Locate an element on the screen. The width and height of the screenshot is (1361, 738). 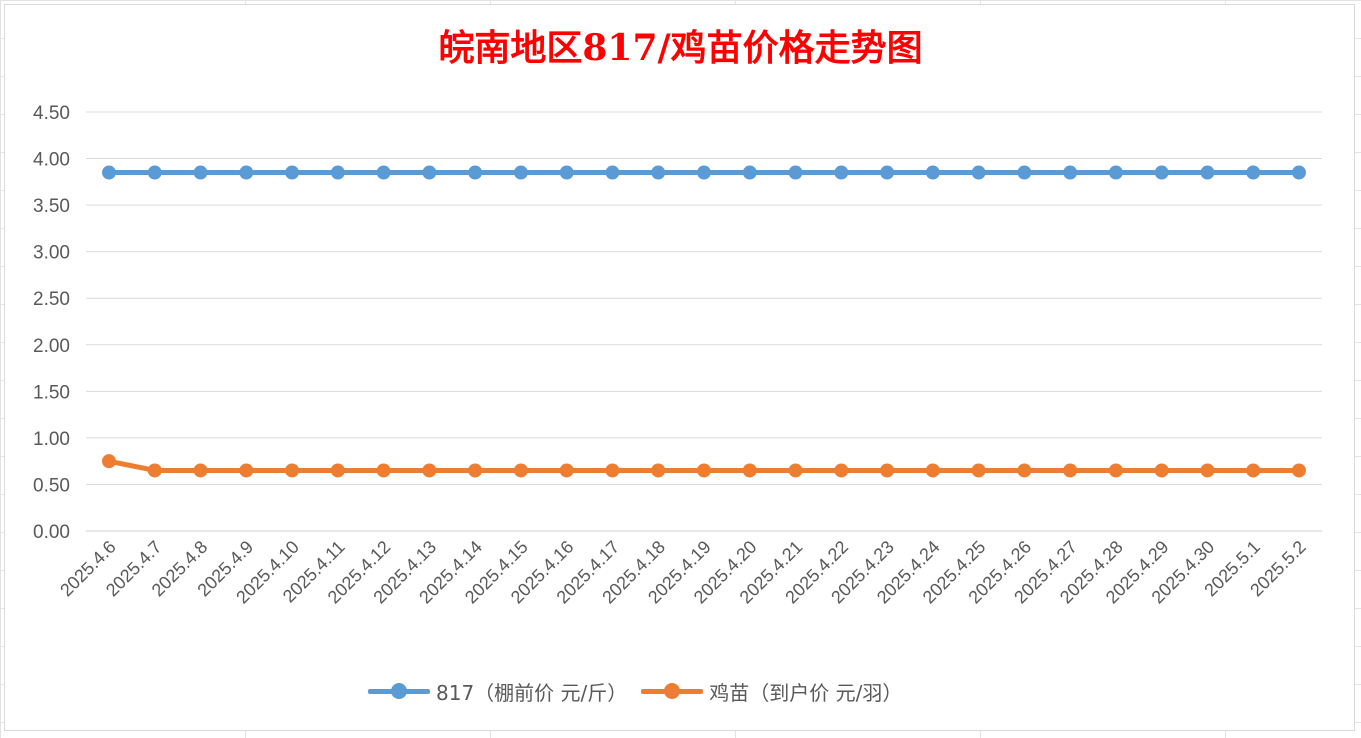
legend-item-chick: 鸡苗（到户价 元/羽） is located at coordinates (771, 691).